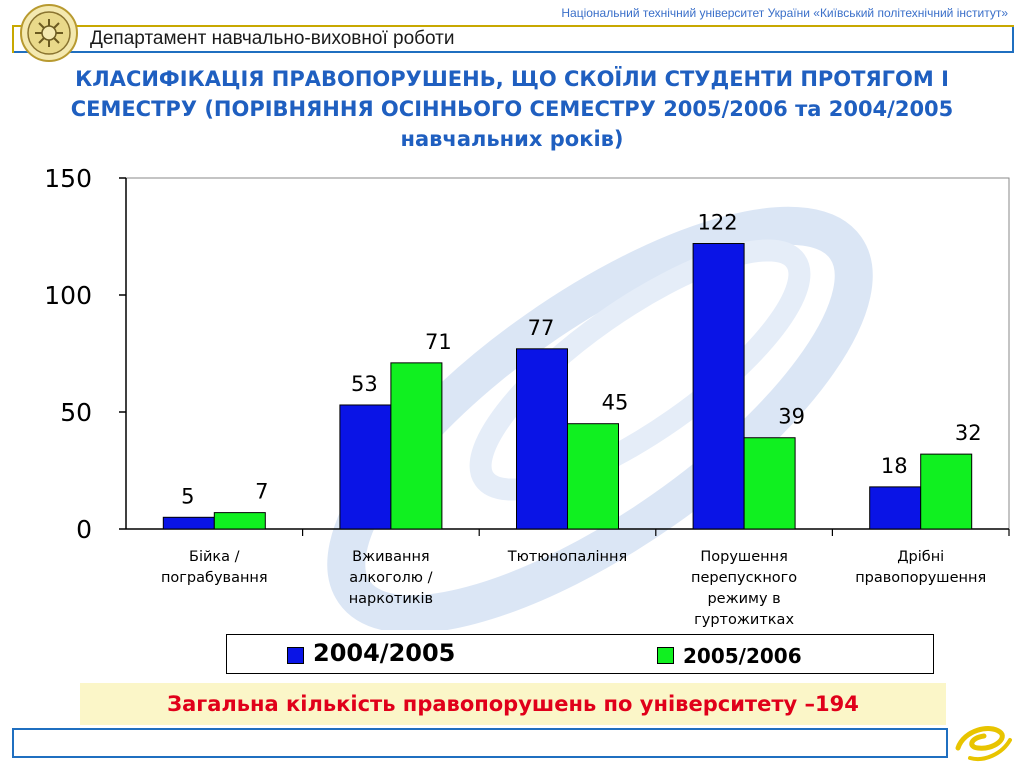 This screenshot has height=768, width=1024. Describe the element at coordinates (49, 33) in the screenshot. I see `university-seal-icon` at that location.